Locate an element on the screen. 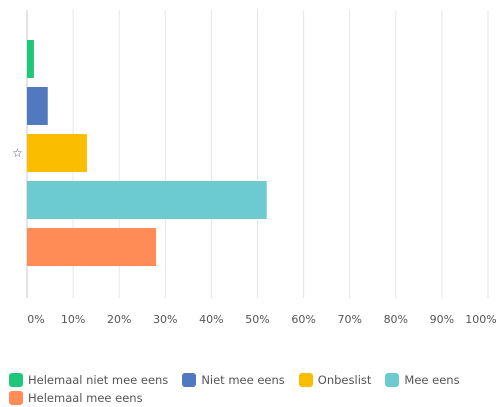 Image resolution: width=496 pixels, height=407 pixels. legend-item: Onbeslist is located at coordinates (335, 379).